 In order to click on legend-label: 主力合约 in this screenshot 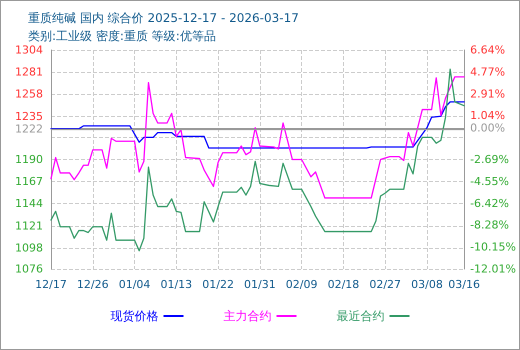, I will do `click(248, 316)`.